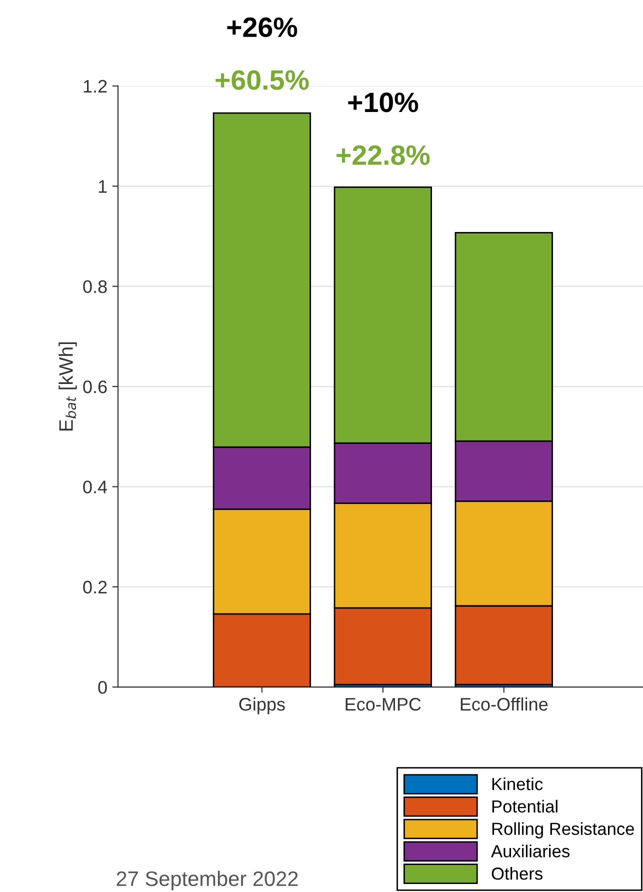 Image resolution: width=643 pixels, height=892 pixels. Describe the element at coordinates (504, 704) in the screenshot. I see `x-tick-label: Eco-Offline` at that location.